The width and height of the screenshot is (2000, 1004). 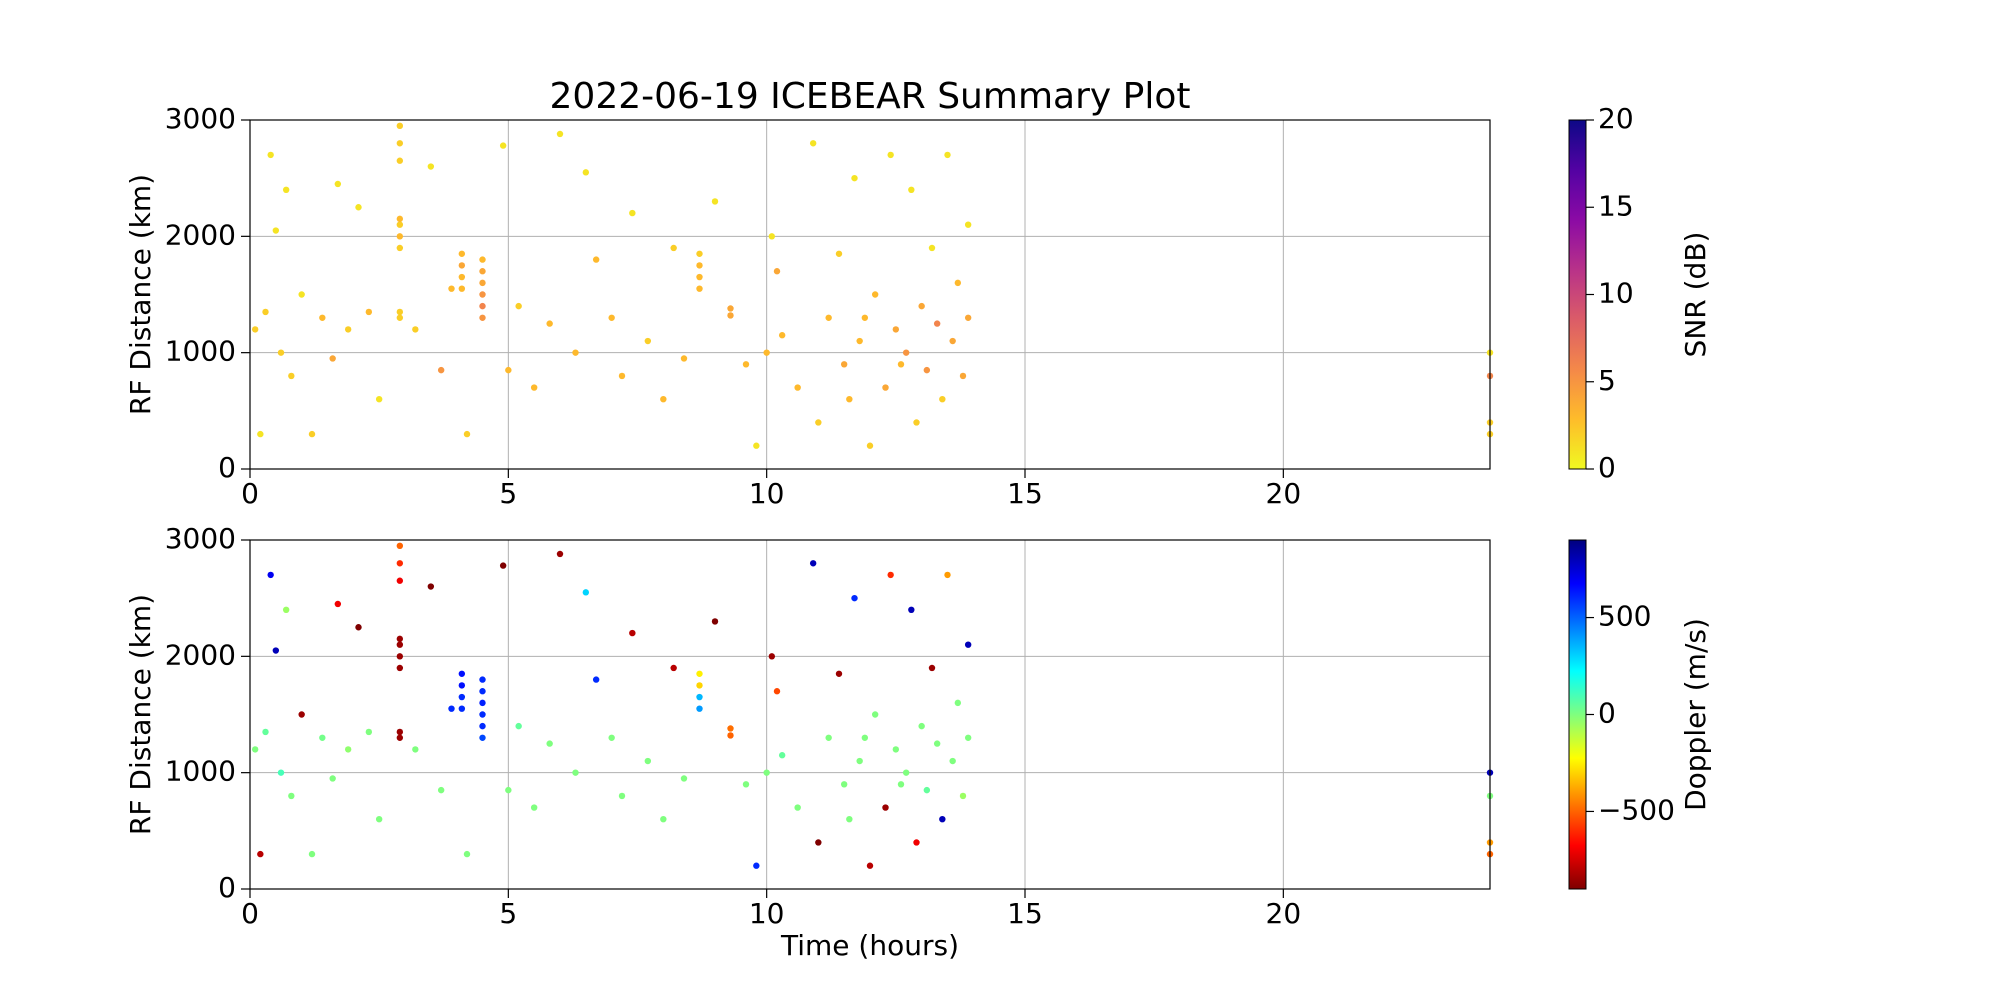 What do you see at coordinates (200, 118) in the screenshot?
I see `y-tick-label: 3000` at bounding box center [200, 118].